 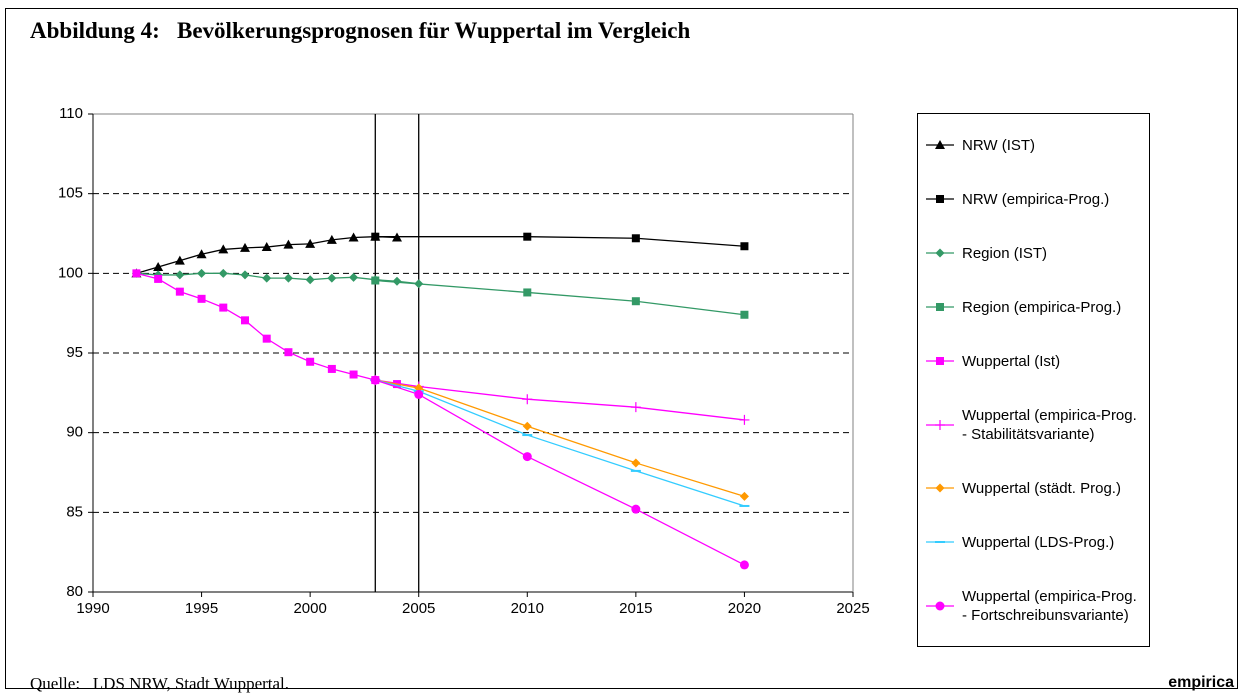 I want to click on legend-entry: NRW (IST), so click(x=1033, y=145).